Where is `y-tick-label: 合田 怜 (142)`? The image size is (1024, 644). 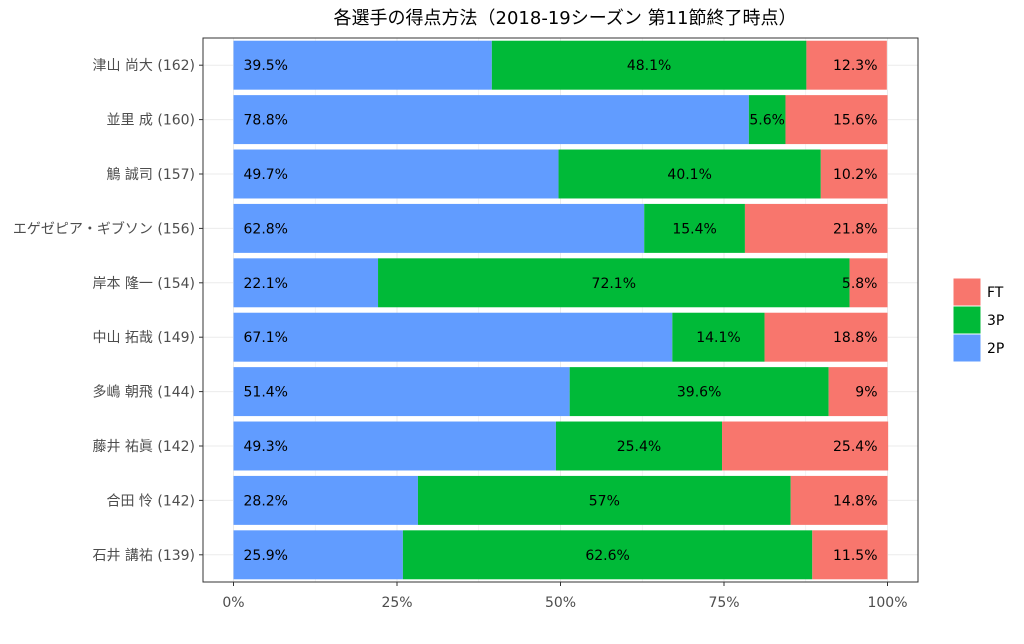 y-tick-label: 合田 怜 (142) is located at coordinates (150, 501).